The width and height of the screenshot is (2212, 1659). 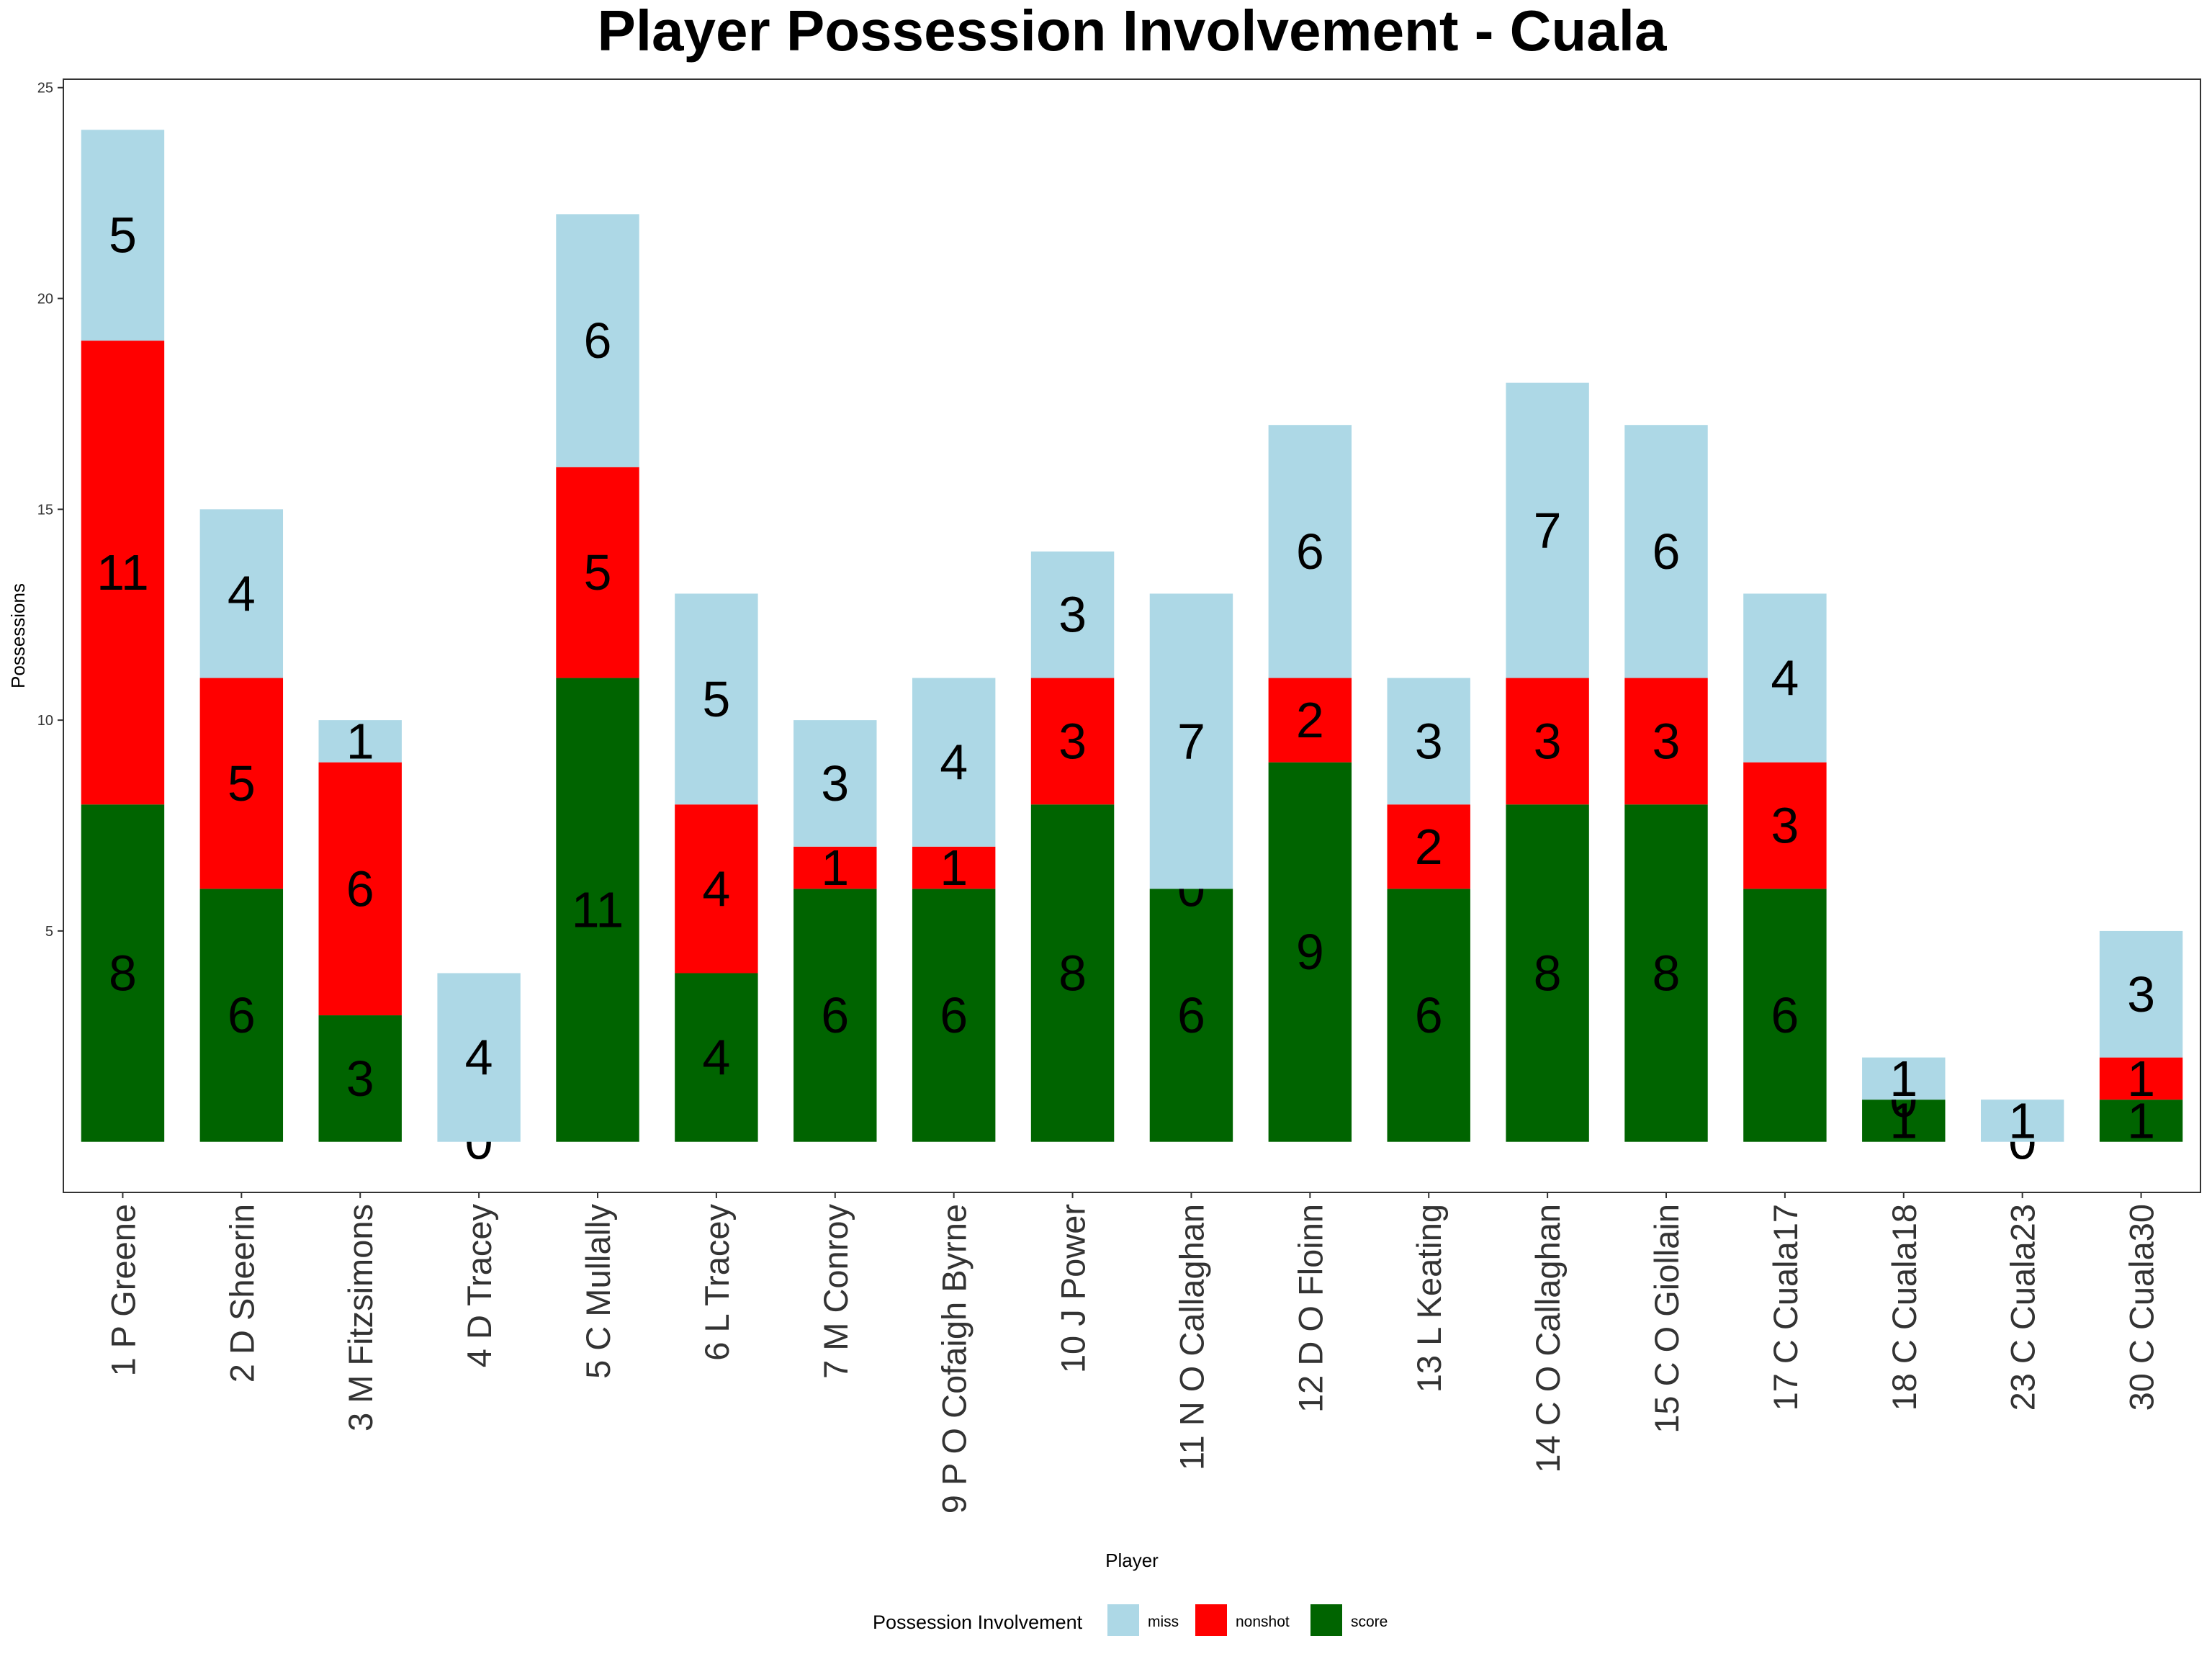 I want to click on bar-group: 8 11 5, so click(x=123, y=636).